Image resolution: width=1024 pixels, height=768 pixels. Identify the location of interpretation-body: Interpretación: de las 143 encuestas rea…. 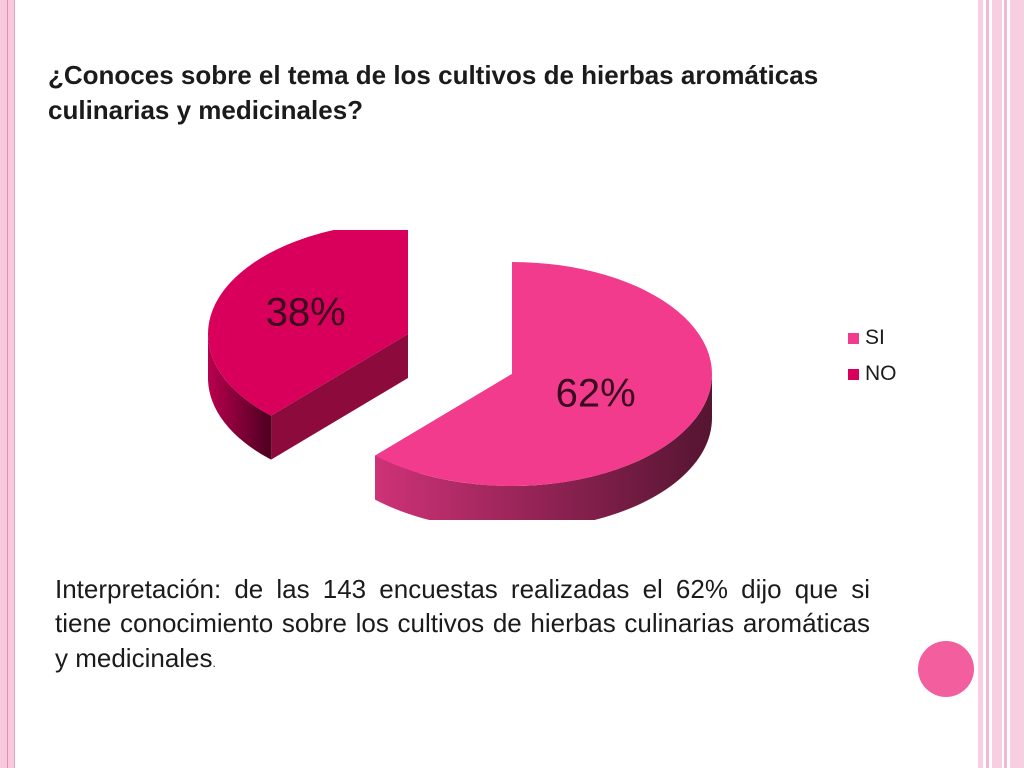
(462, 623).